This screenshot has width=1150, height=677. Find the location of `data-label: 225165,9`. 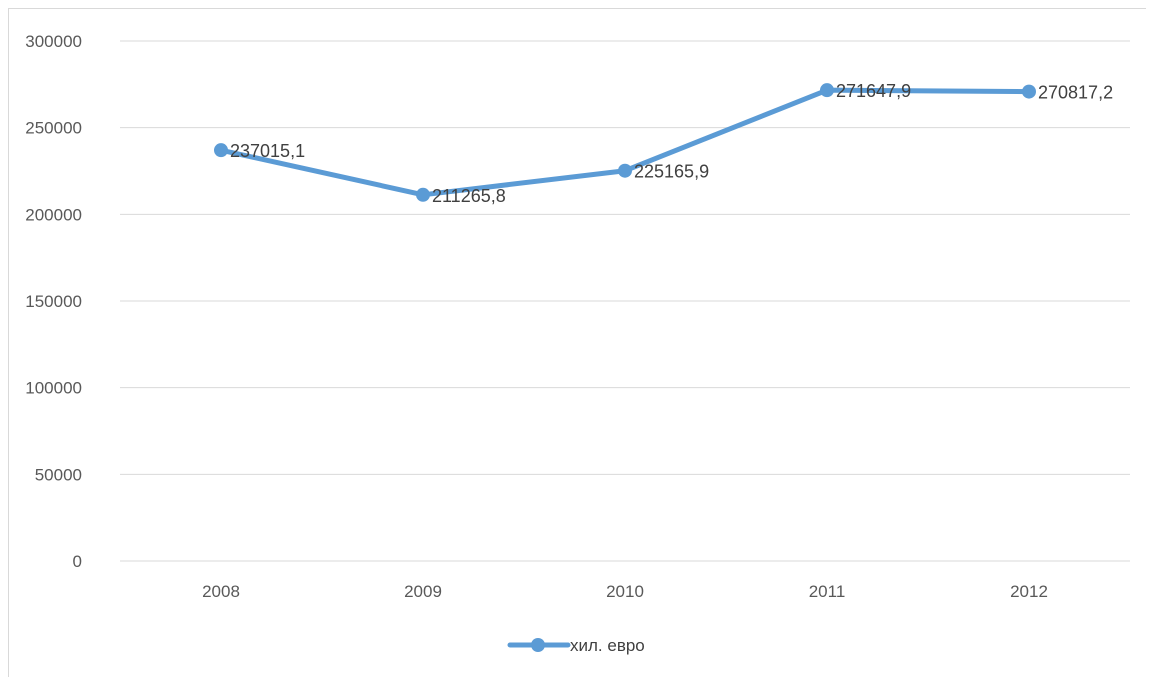

data-label: 225165,9 is located at coordinates (671, 172).